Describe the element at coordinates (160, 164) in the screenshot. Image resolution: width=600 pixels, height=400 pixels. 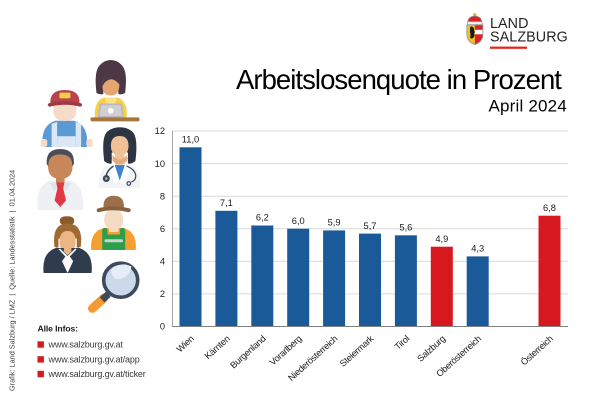
I see `svg-text: 10` at that location.